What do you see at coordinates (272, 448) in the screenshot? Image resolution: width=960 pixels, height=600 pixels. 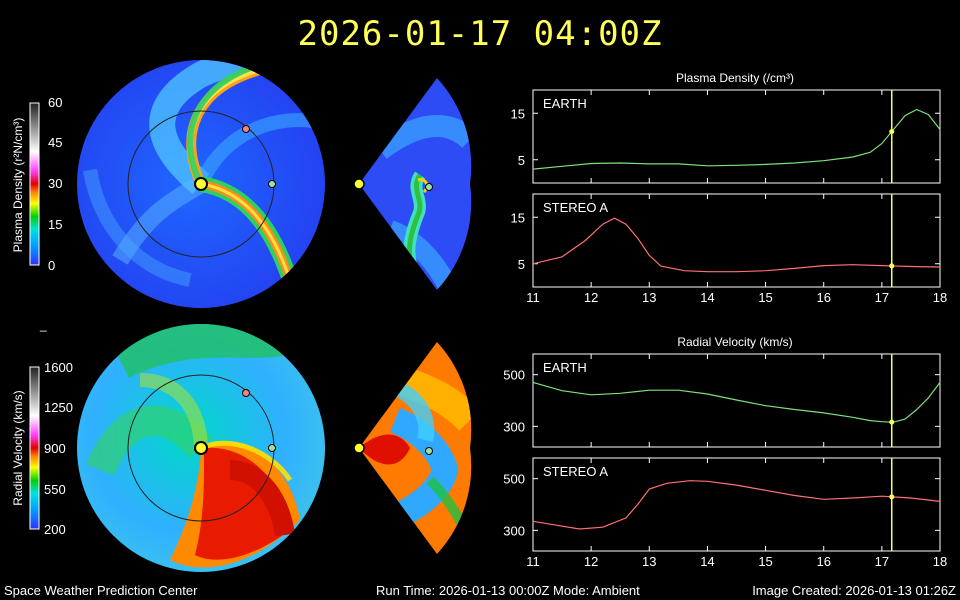 I see `earth-marker-velocity` at bounding box center [272, 448].